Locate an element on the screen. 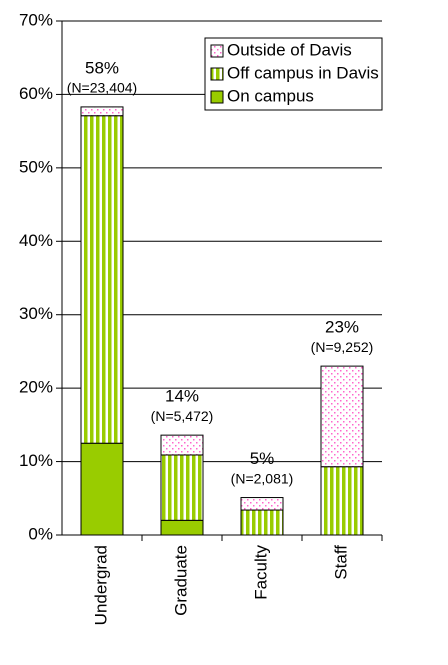 The height and width of the screenshot is (665, 448). n-label: (N=23,404) is located at coordinates (102, 88).